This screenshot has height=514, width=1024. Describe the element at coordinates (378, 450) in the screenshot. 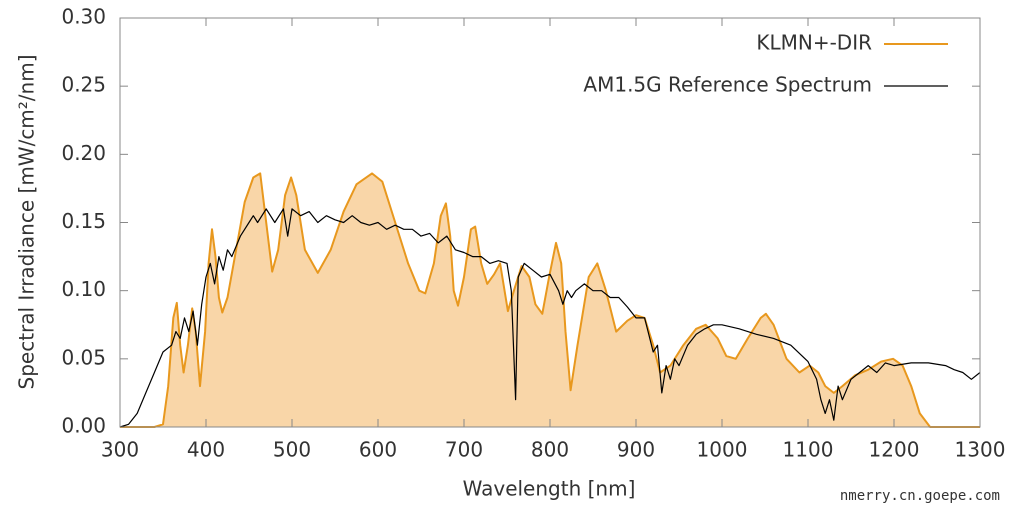

I see `x-tick-label: 600` at that location.